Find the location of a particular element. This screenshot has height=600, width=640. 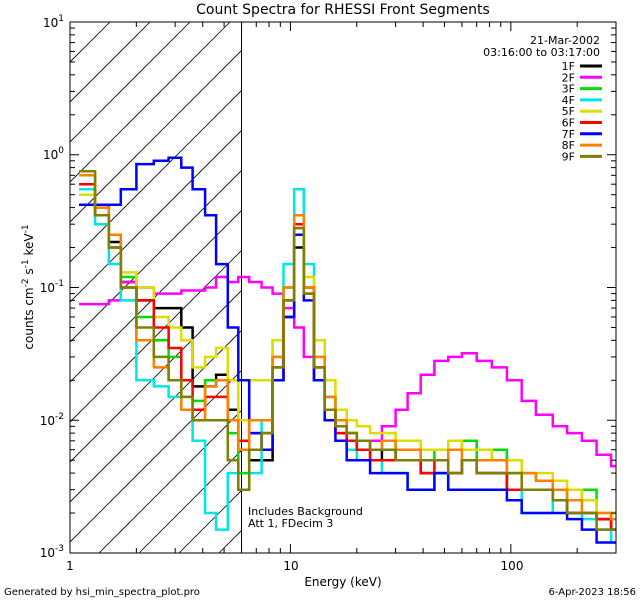

y-tick-label-1e-2: 10⁻² is located at coordinates (52, 420).